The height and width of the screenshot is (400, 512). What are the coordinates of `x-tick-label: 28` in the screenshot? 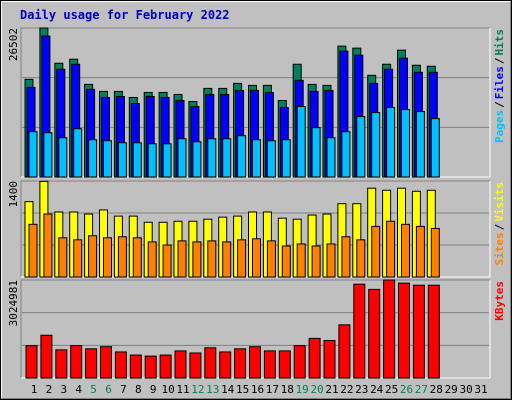 It's located at (436, 389).